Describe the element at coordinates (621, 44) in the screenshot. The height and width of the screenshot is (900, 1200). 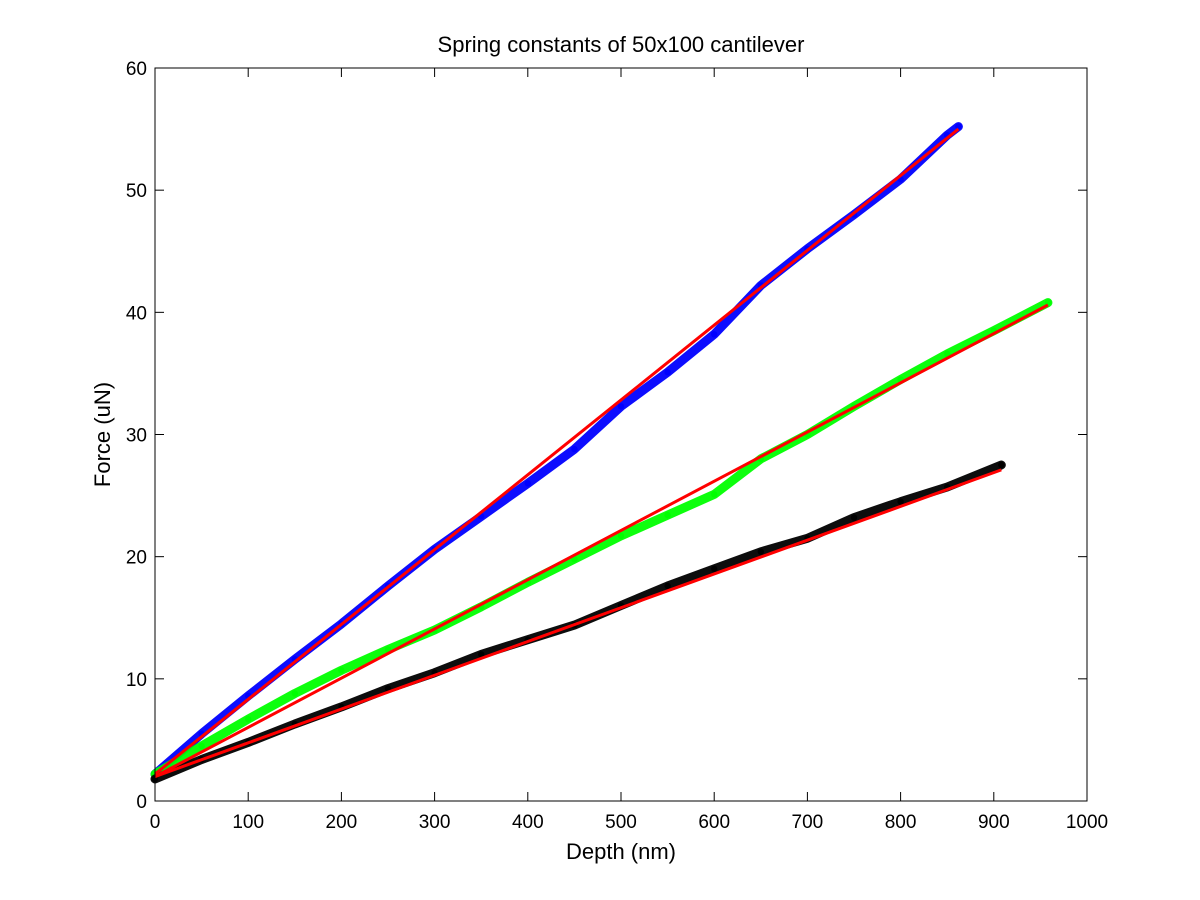
I see `chart-title: Spring constants of 50x100 cantilever` at that location.